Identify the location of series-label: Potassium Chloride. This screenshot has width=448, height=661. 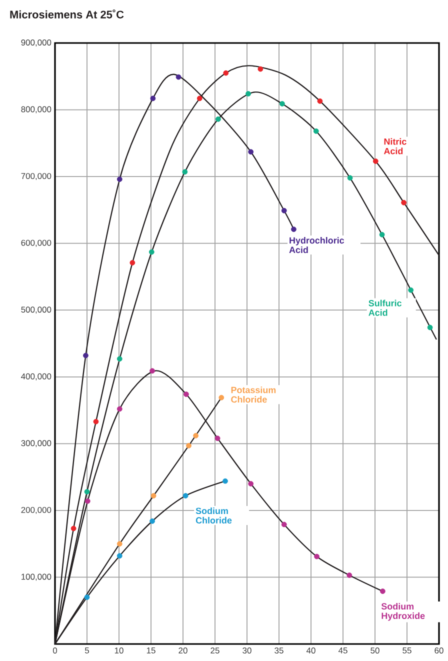
(253, 394).